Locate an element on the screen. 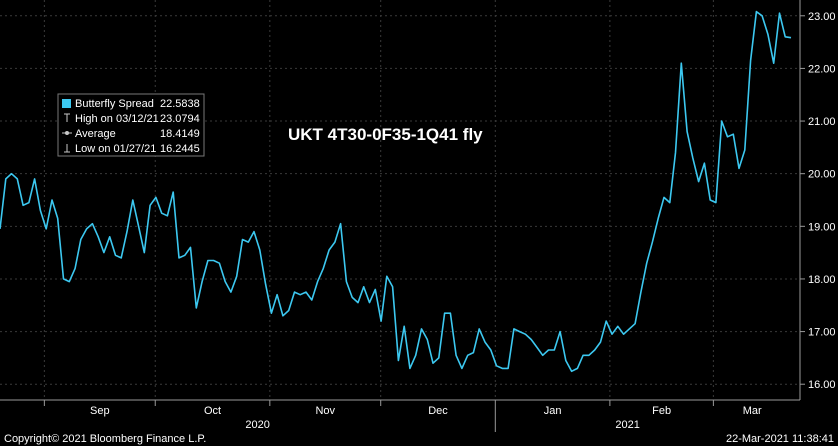 Image resolution: width=838 pixels, height=446 pixels. legend-box is located at coordinates (131, 125).